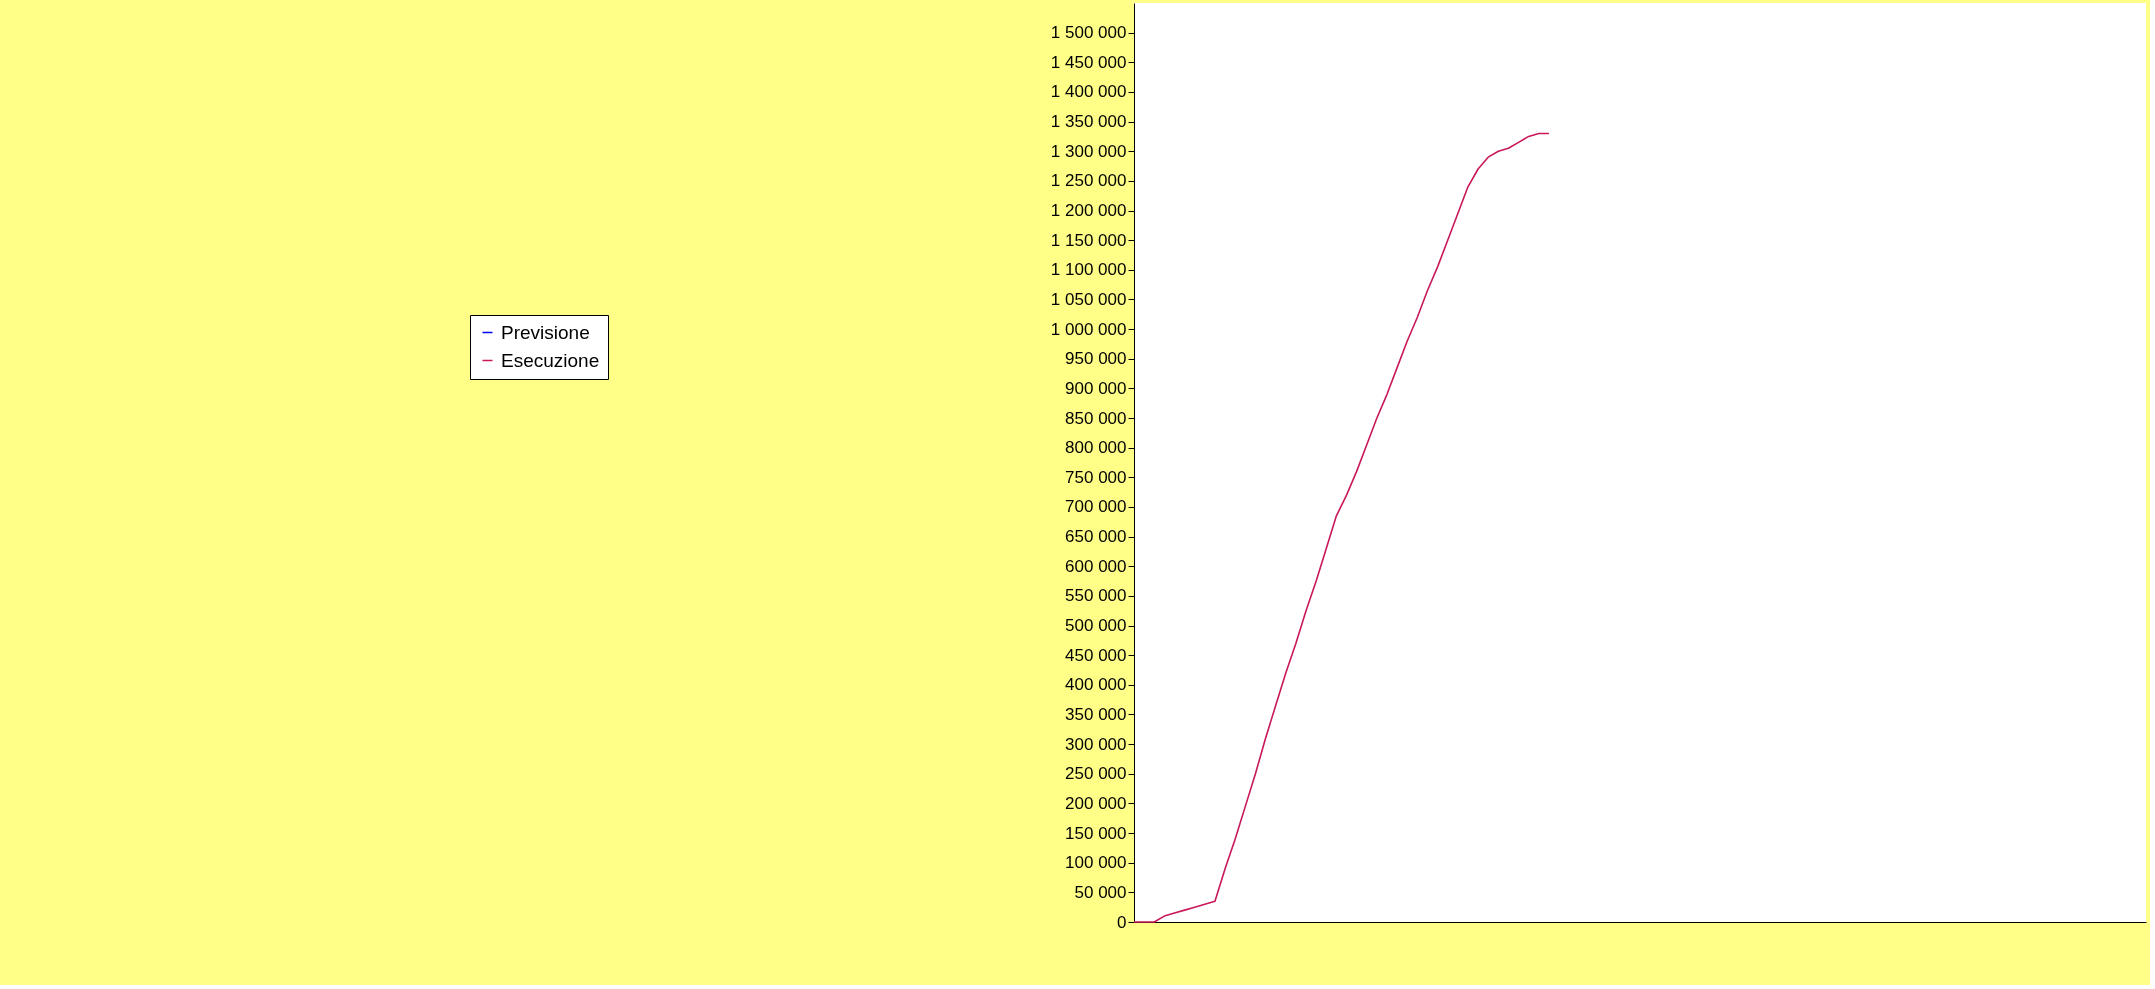 The height and width of the screenshot is (989, 2155). Describe the element at coordinates (1096, 685) in the screenshot. I see `y-tick-label: 400 000` at that location.